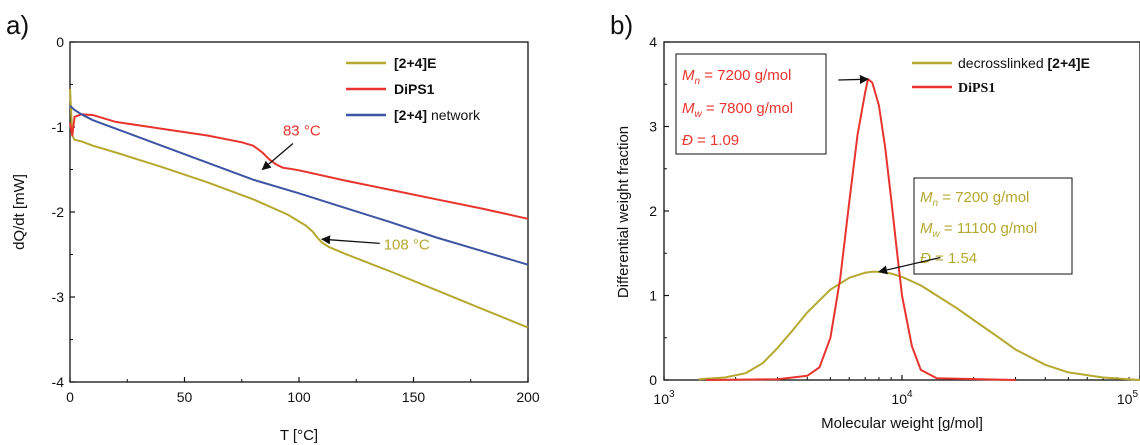  I want to click on box1-line0-sym: M, so click(926, 197).